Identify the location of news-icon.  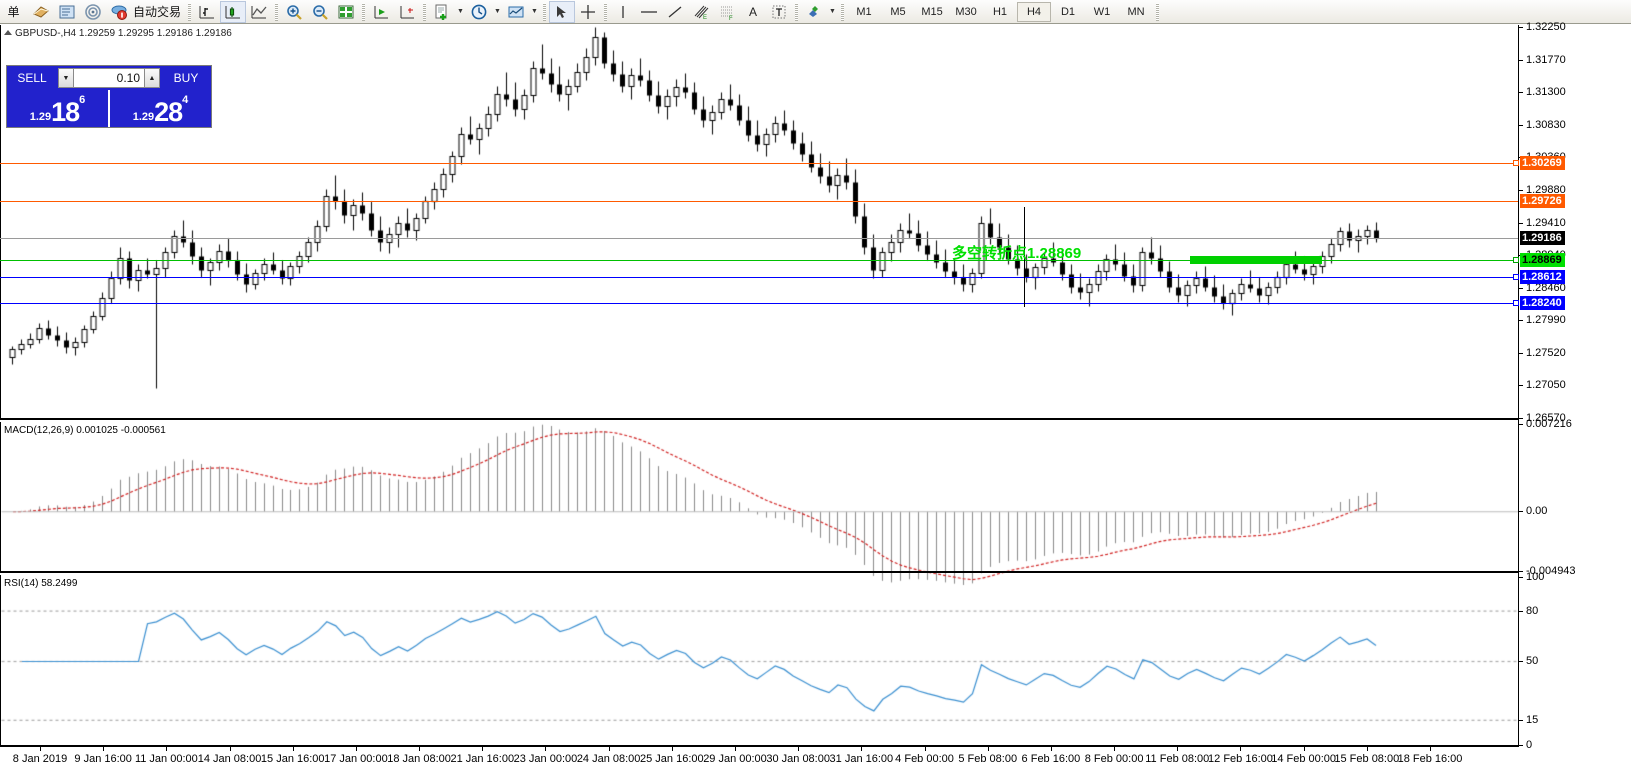
(67, 12).